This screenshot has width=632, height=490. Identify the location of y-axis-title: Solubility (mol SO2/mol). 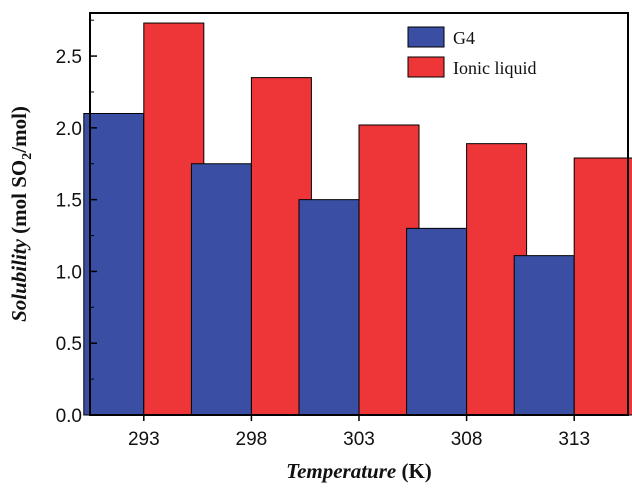
(21, 214).